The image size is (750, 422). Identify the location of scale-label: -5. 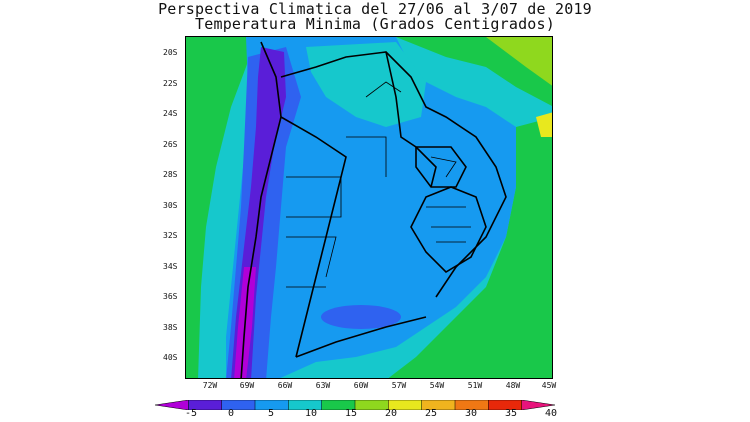
(191, 413).